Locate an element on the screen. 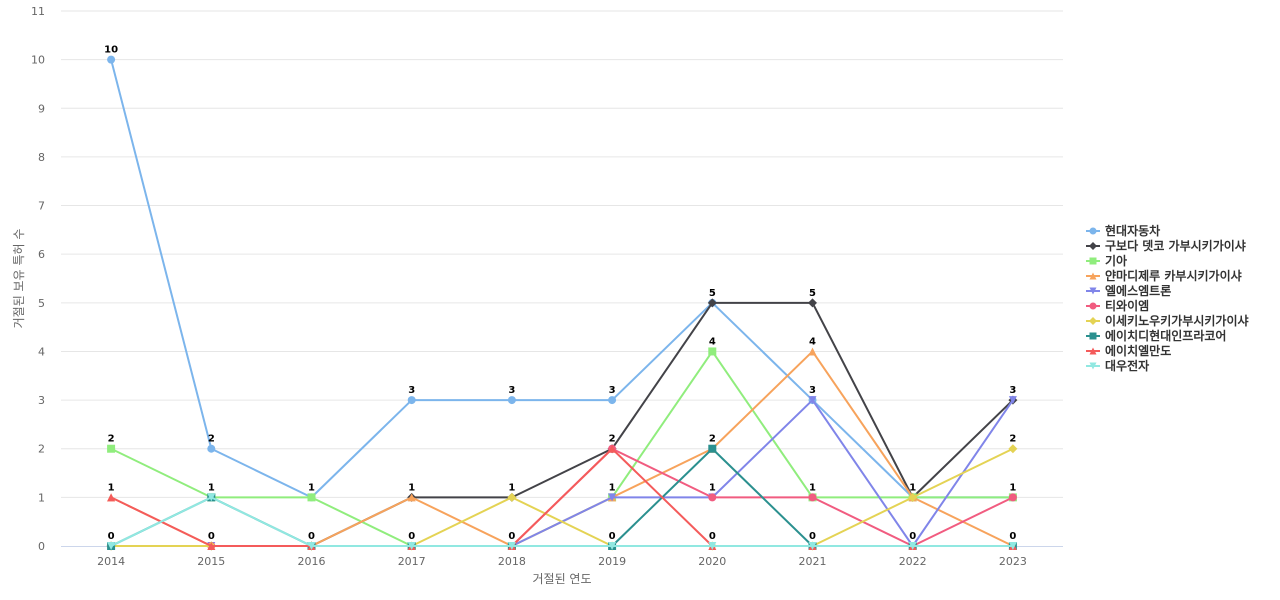  y-tick-label: 11 is located at coordinates (38, 11).